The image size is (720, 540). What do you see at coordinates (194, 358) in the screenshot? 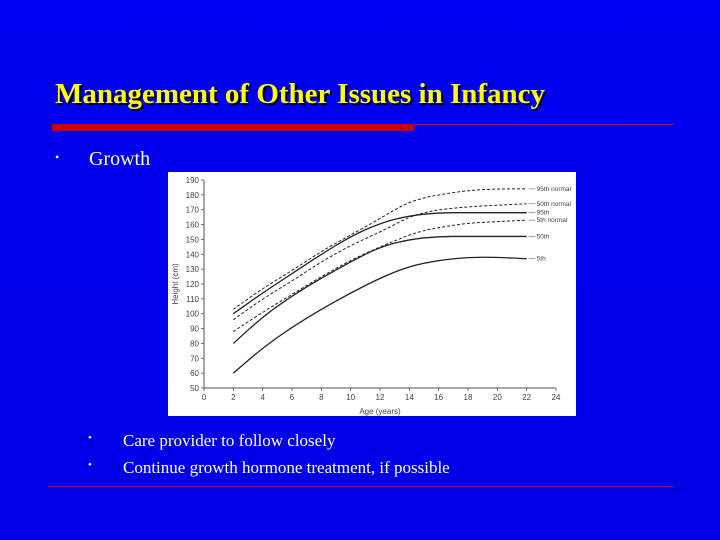
I see `y-tick-label: 70` at bounding box center [194, 358].